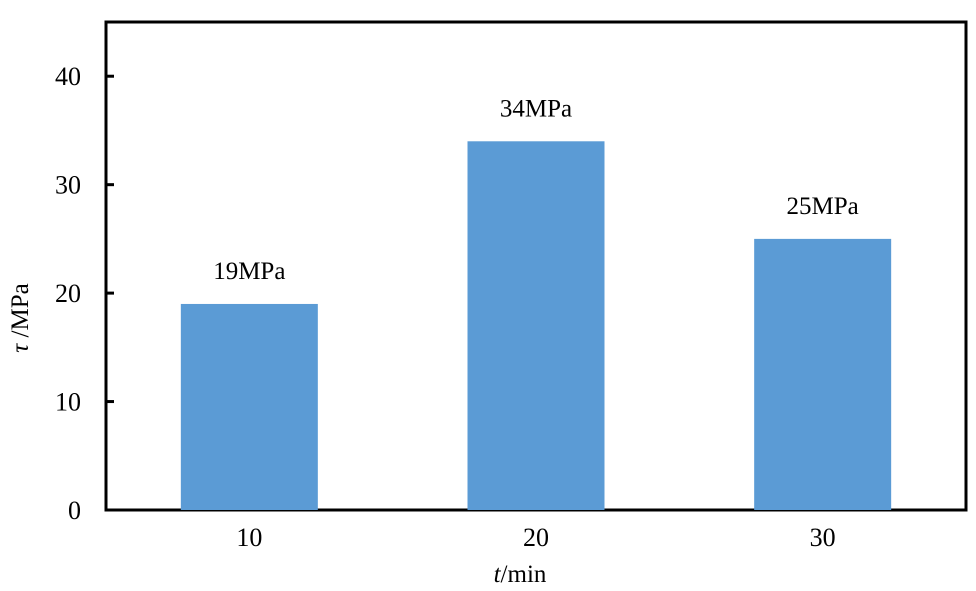 The width and height of the screenshot is (976, 591). I want to click on x-tick-label: 30, so click(823, 537).